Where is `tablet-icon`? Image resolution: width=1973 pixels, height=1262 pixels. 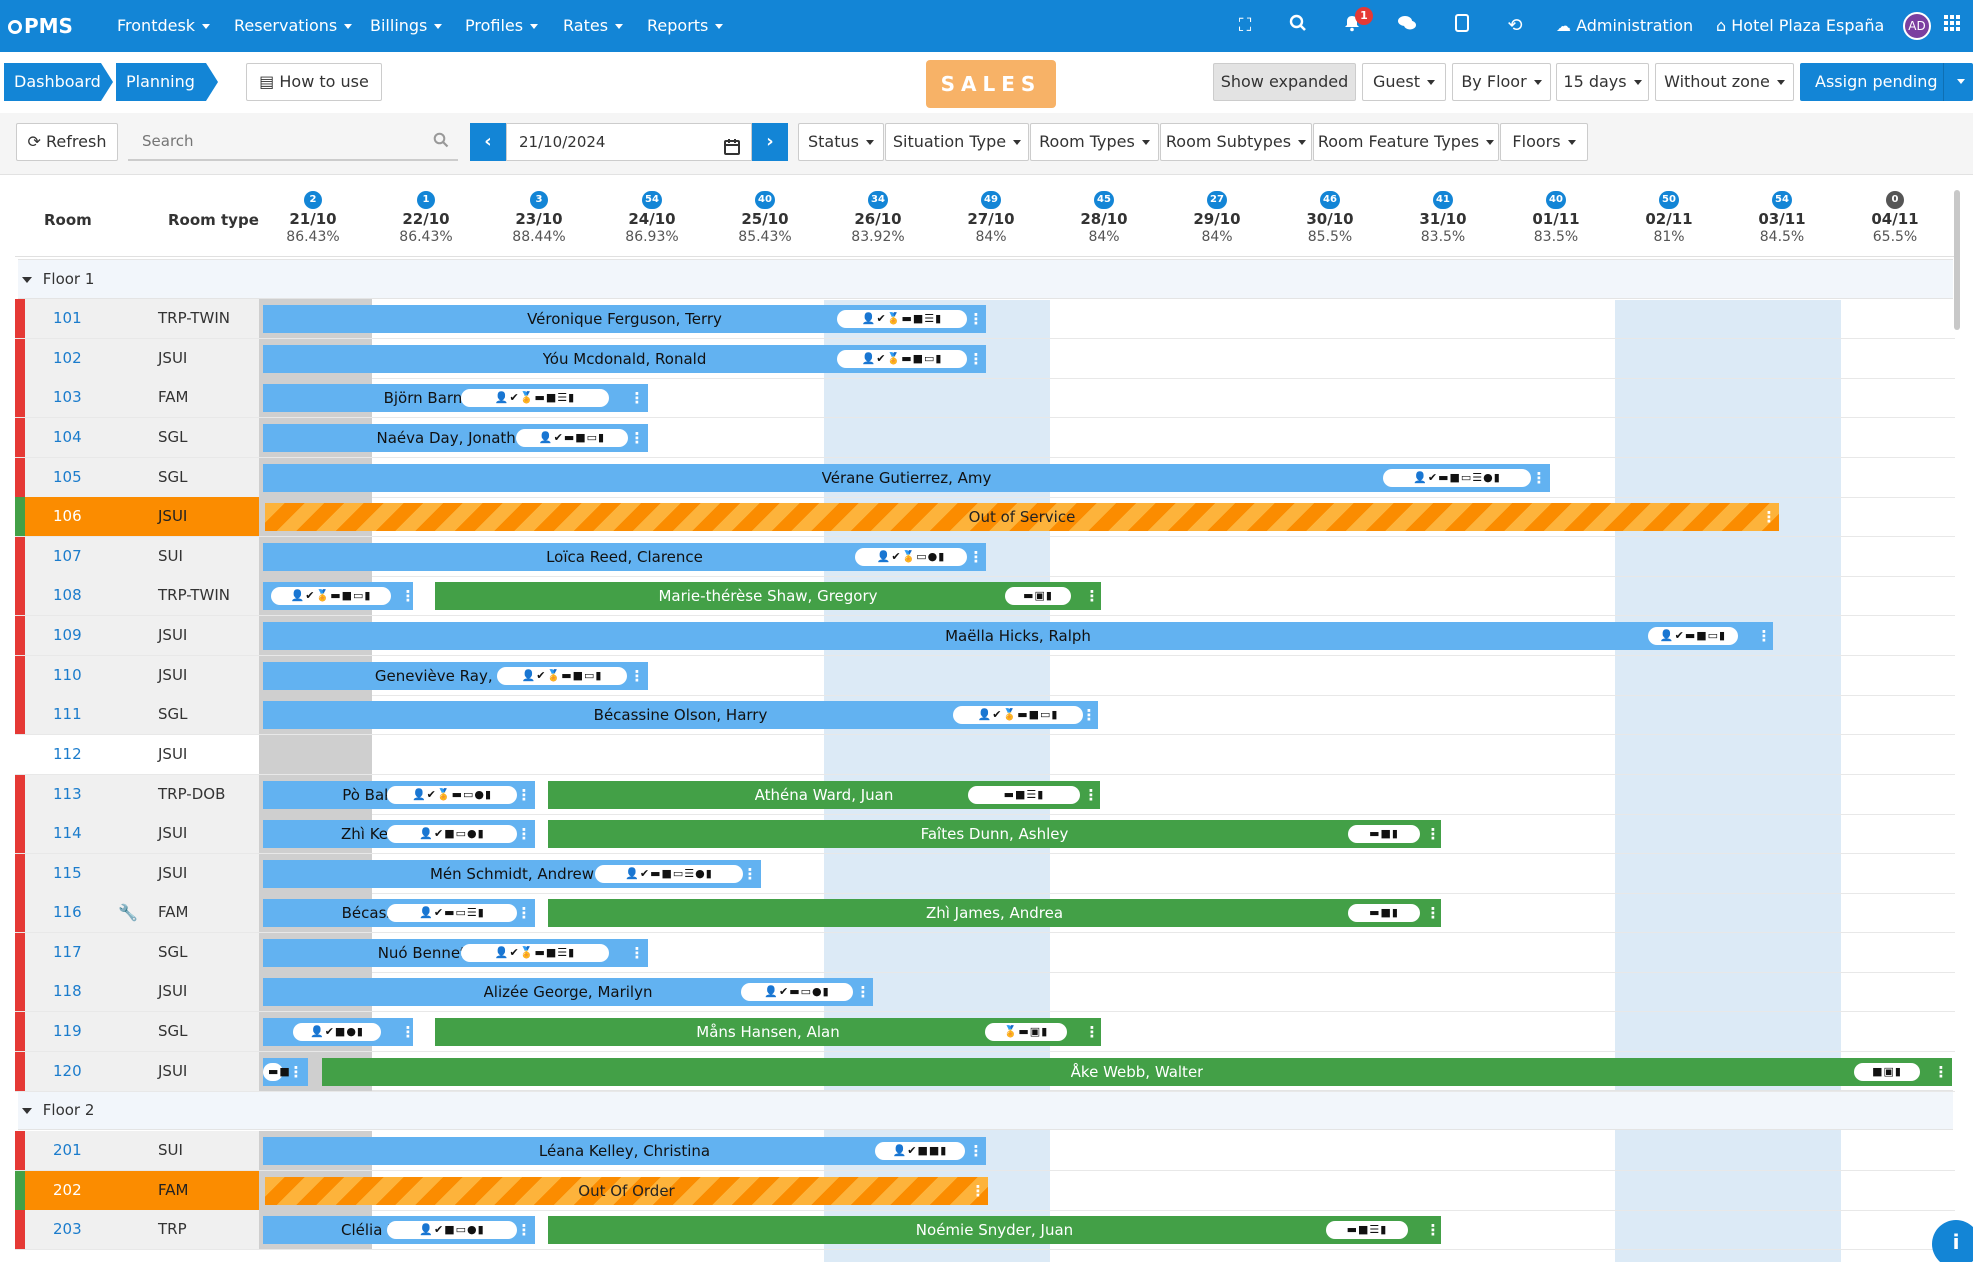
tablet-icon is located at coordinates (1462, 26).